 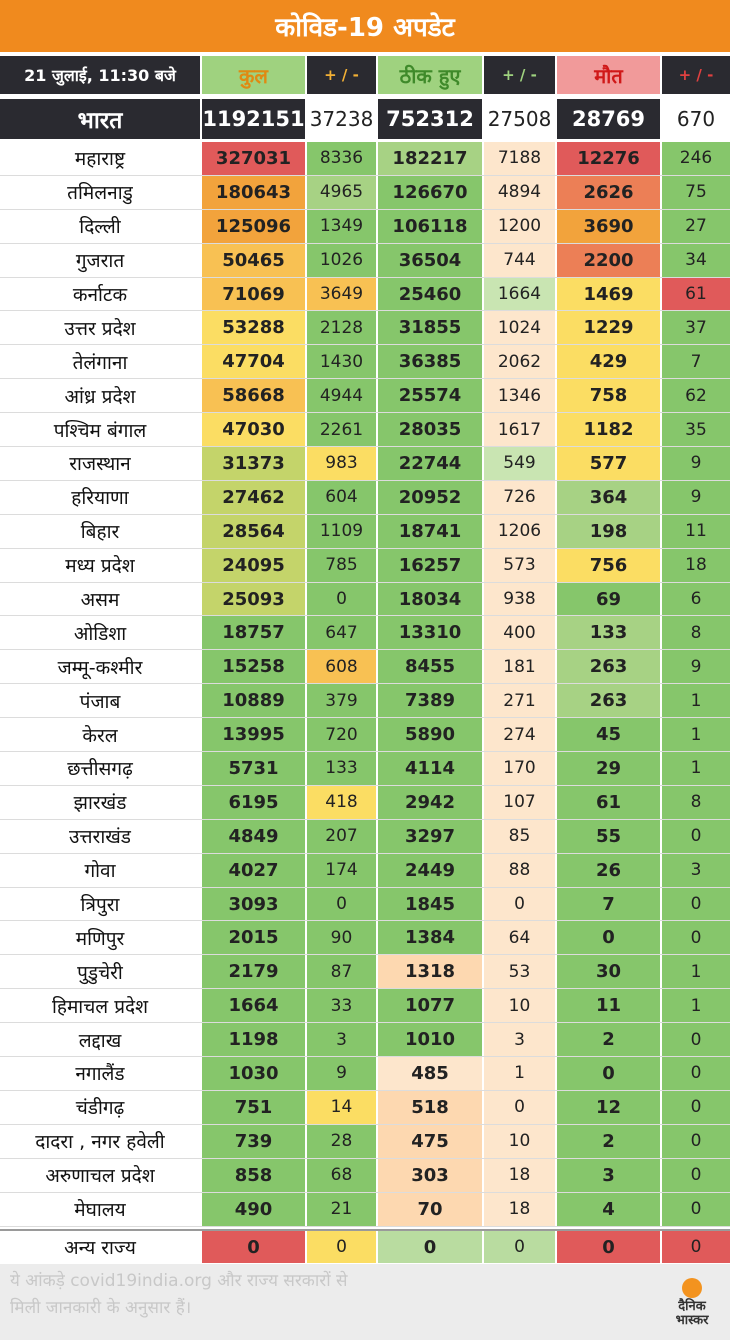 I want to click on table-row: जम्मू-कश्मीर 15258 608 8455 181 263 9, so click(x=365, y=667).